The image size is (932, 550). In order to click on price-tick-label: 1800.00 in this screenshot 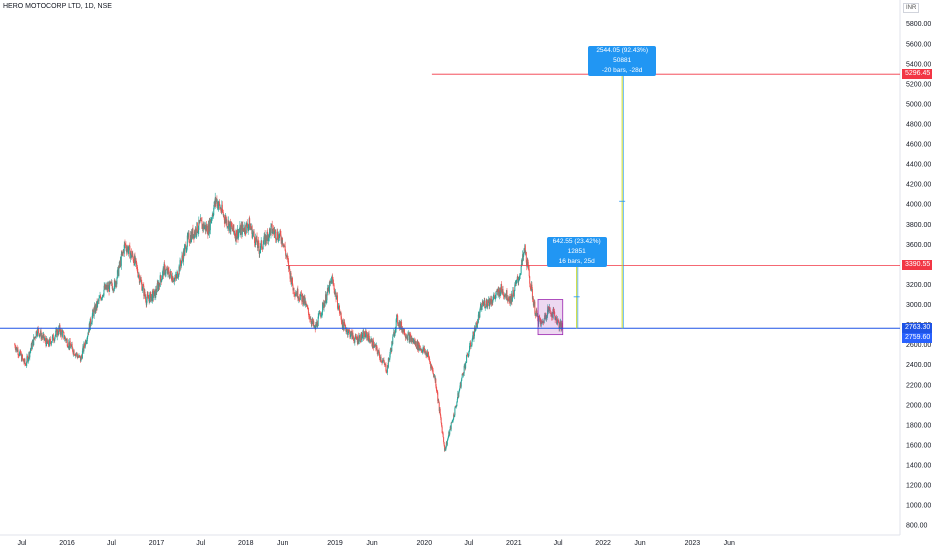, I will do `click(918, 425)`.